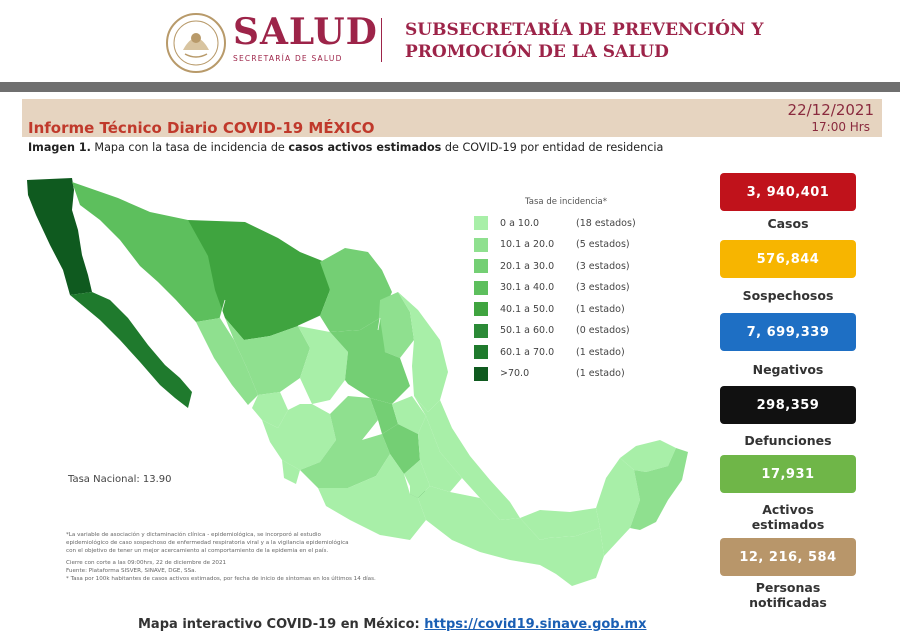  What do you see at coordinates (396, 325) in the screenshot?
I see `state-nuevo-leon` at bounding box center [396, 325].